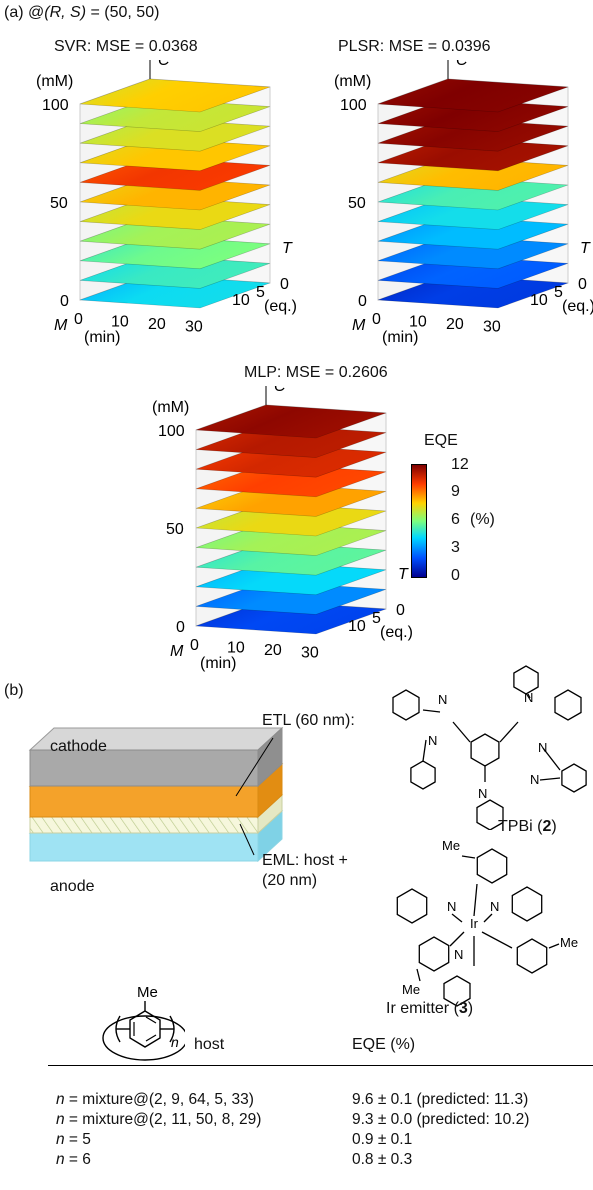 The image size is (593, 1190). I want to click on condition-prefix: @, so click(36, 12).